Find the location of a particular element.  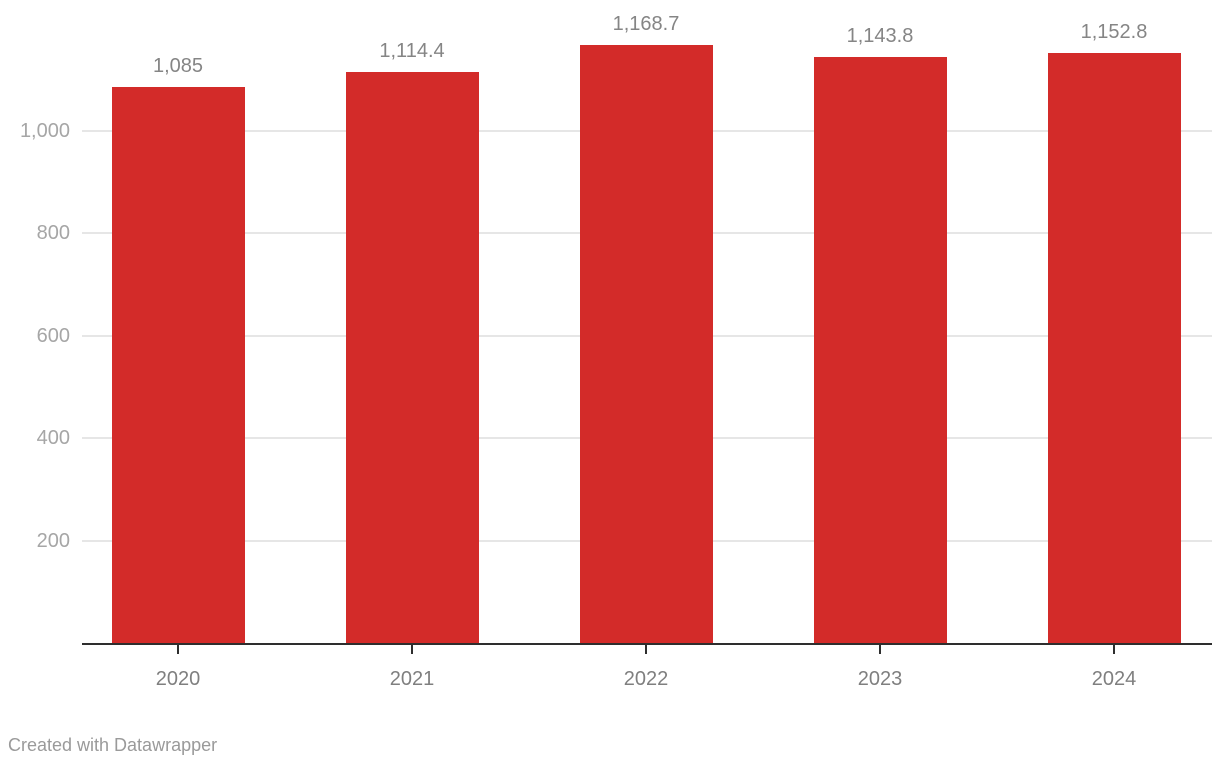

value-label-2024: 1,152.8 is located at coordinates (1114, 31).